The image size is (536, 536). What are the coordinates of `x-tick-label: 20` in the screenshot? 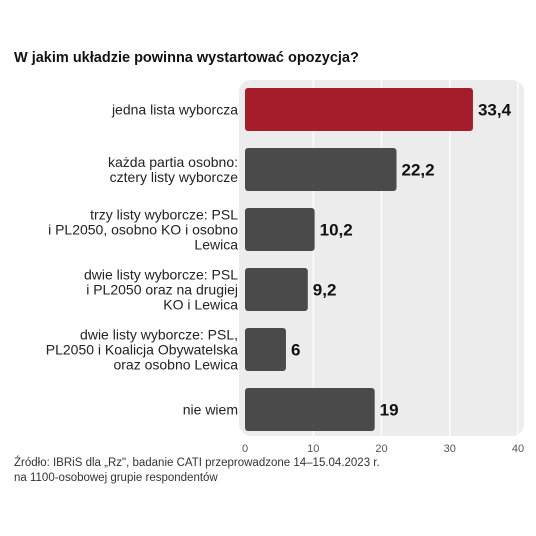 It's located at (381, 449).